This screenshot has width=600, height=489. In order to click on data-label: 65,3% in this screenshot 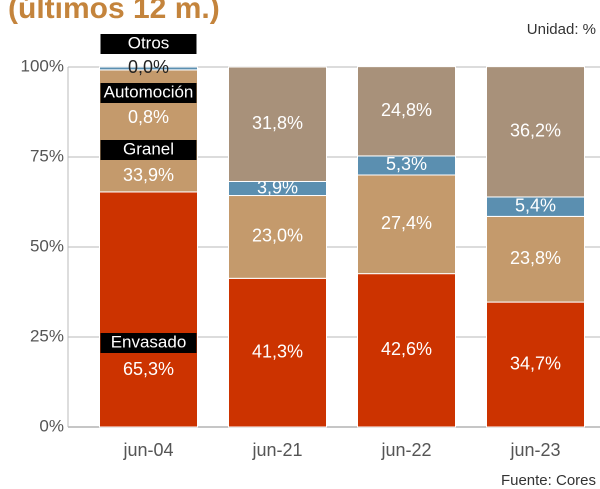, I will do `click(148, 369)`.